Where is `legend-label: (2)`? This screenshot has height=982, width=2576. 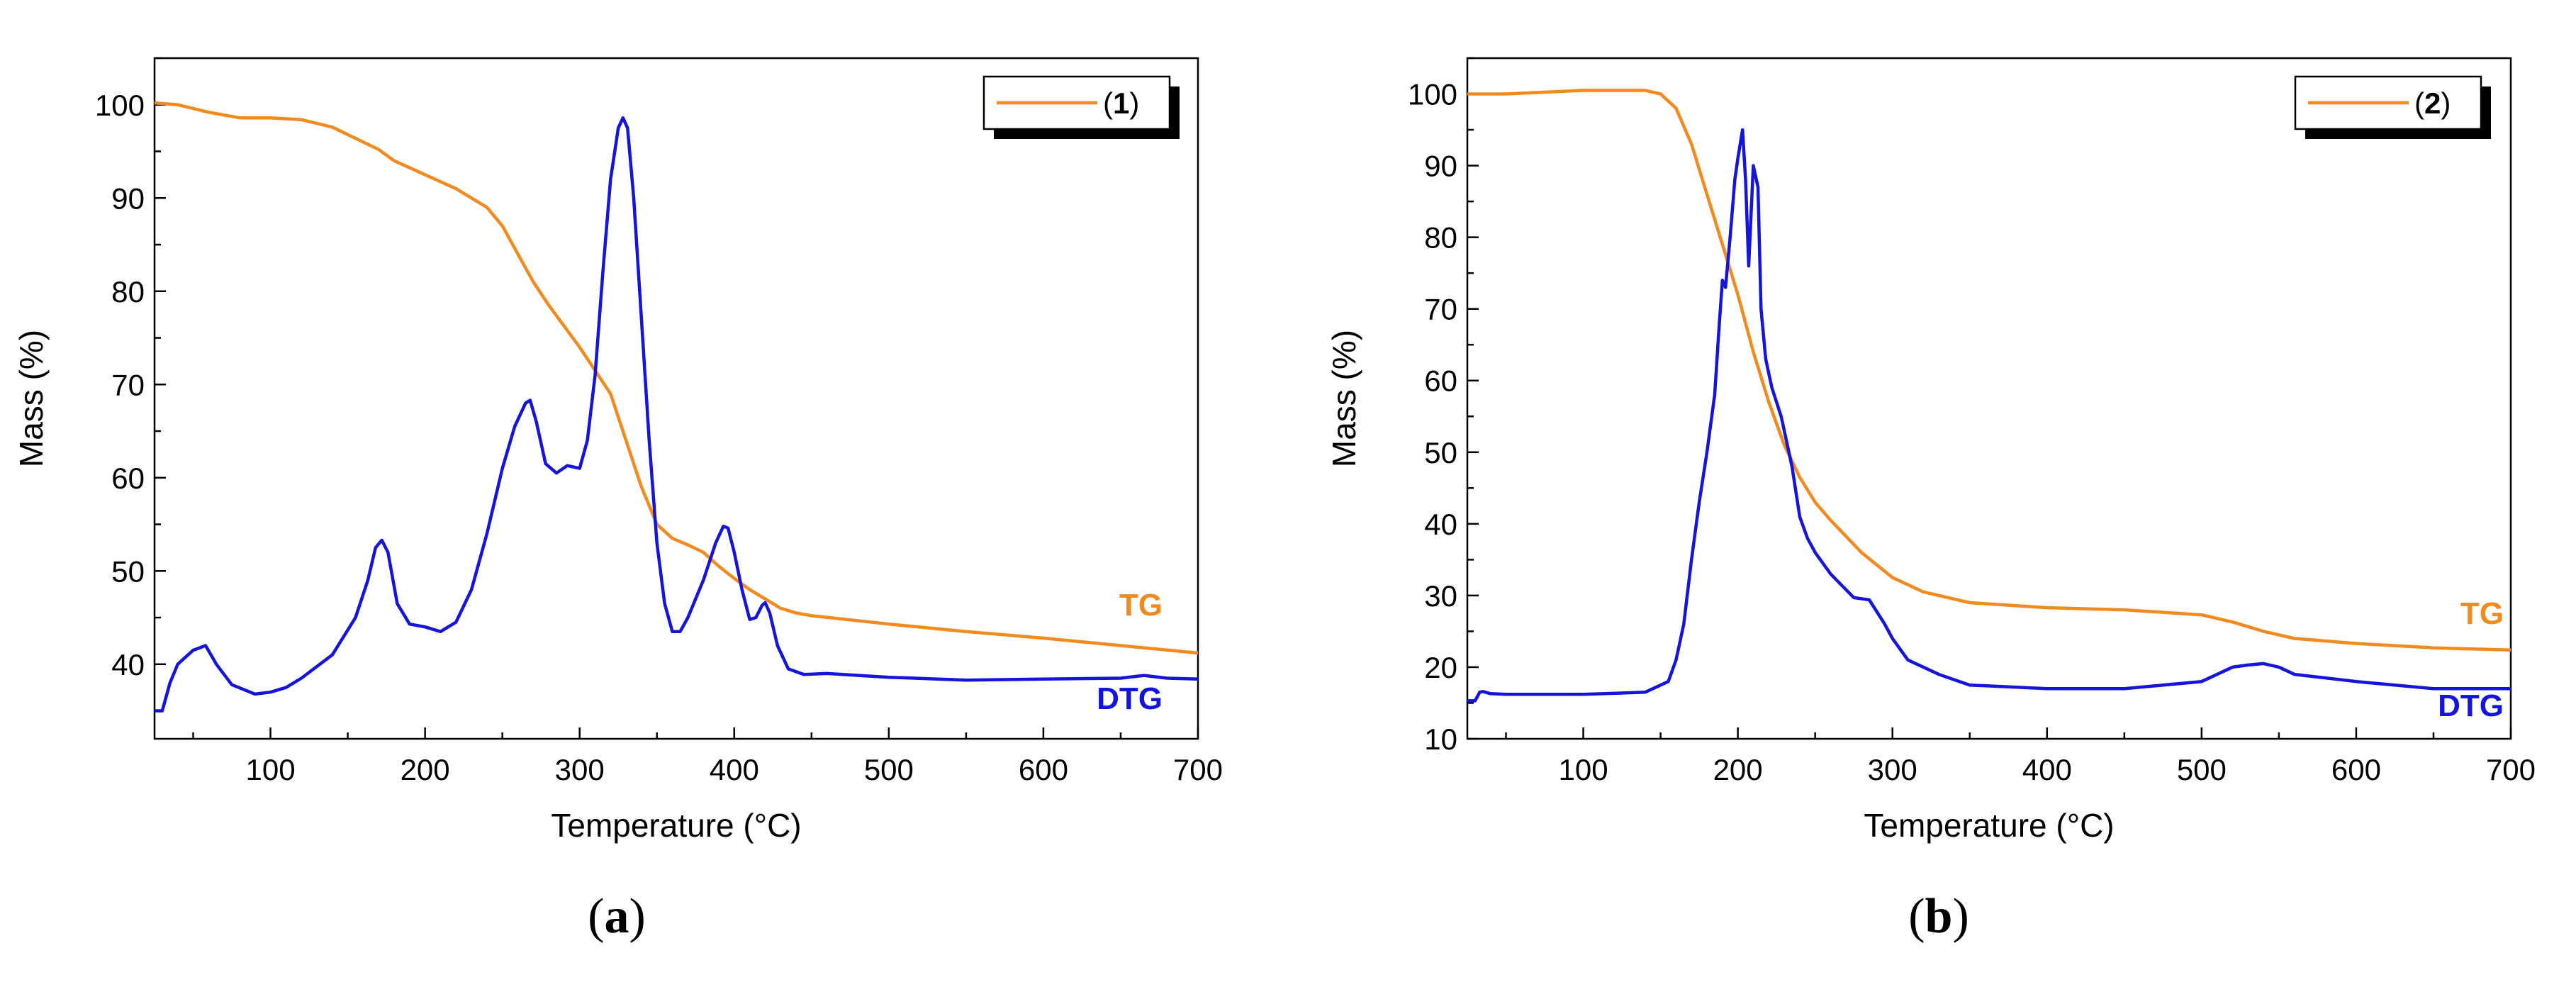
legend-label: (2) is located at coordinates (2433, 103).